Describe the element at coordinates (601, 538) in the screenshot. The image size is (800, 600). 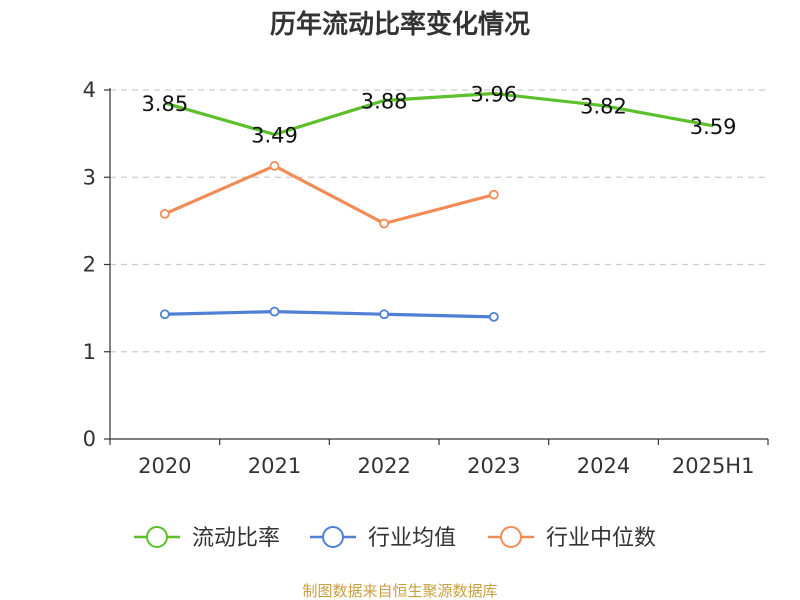
I see `legend-label: 行业中位数` at that location.